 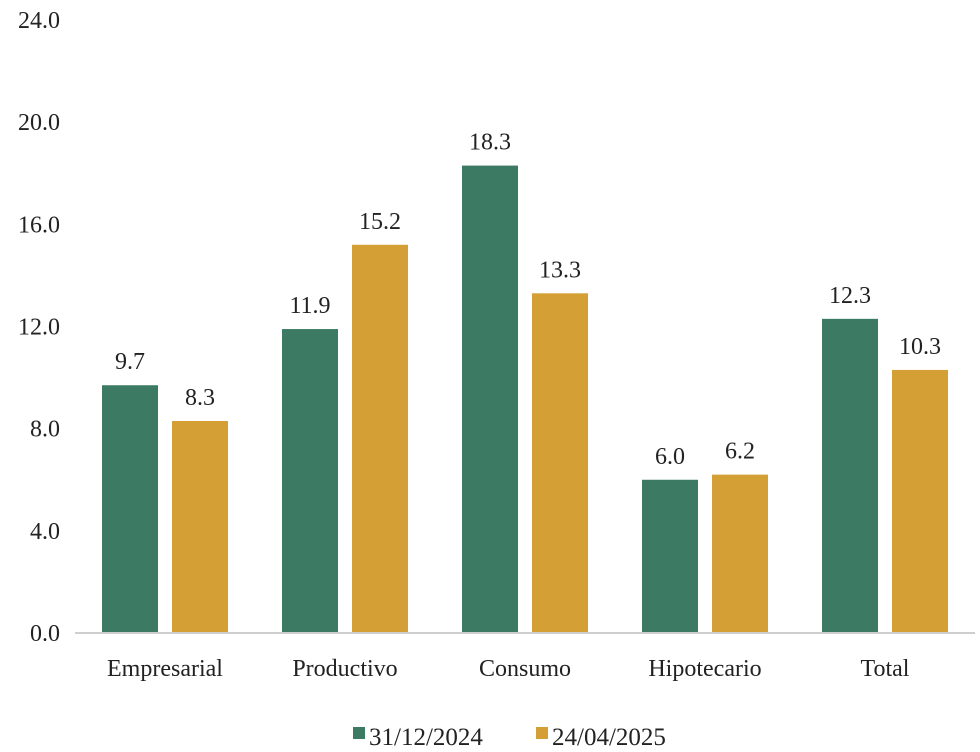 What do you see at coordinates (39, 123) in the screenshot?
I see `y-tick-label: 20.0` at bounding box center [39, 123].